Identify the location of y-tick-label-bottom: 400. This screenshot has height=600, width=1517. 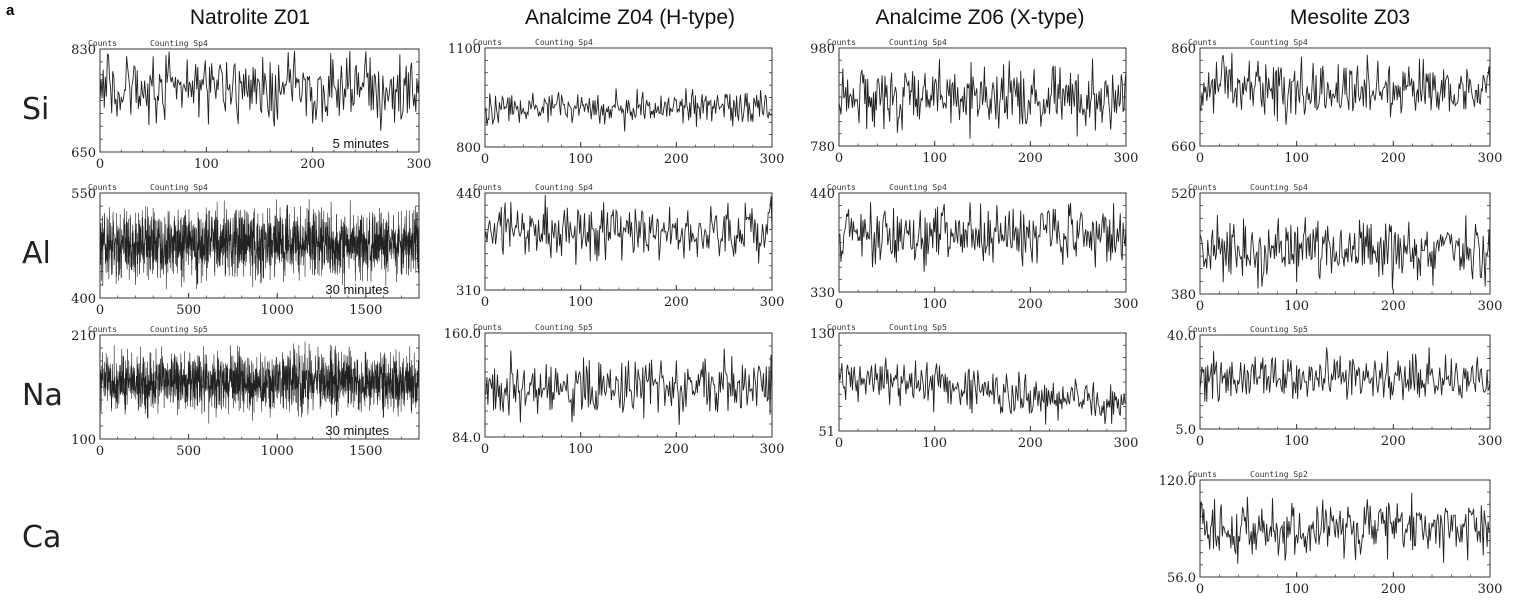
(83, 299).